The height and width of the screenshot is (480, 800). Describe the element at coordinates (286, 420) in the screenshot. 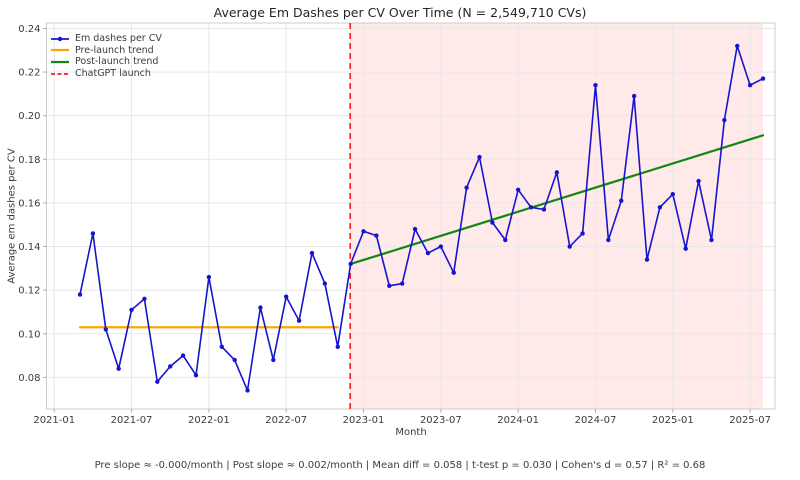

I see `x-tick-label: 2022-07` at that location.